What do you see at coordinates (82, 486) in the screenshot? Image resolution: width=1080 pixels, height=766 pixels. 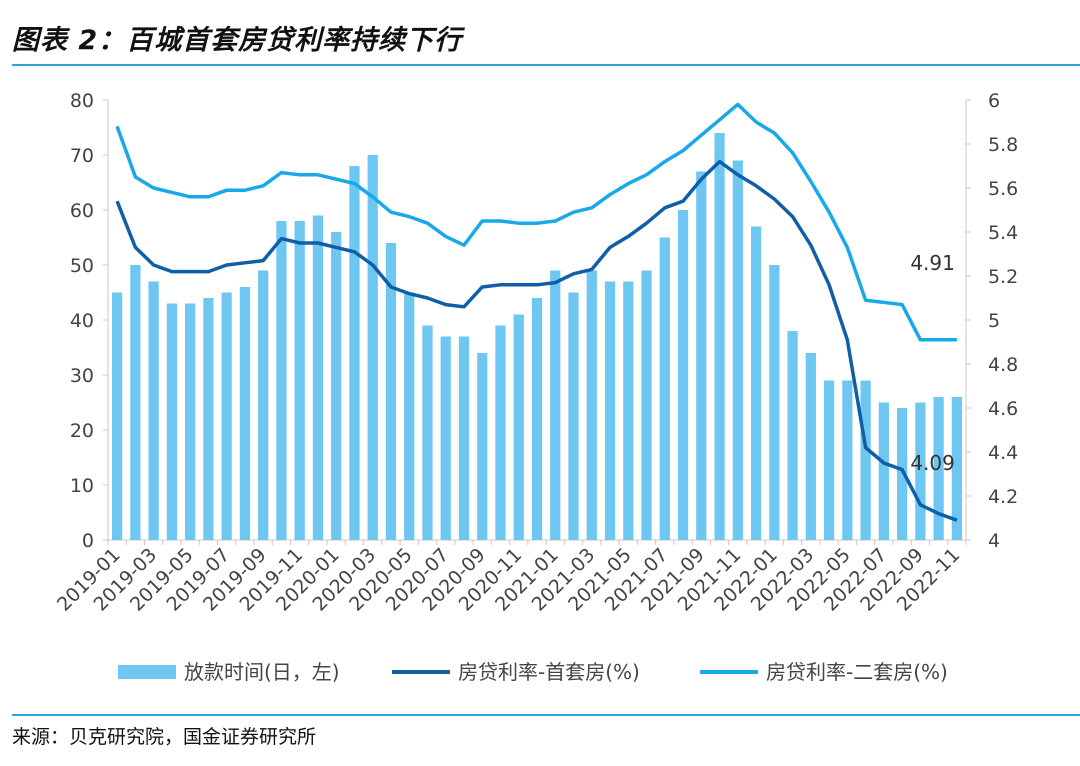 I see `left-tick-label: 10` at bounding box center [82, 486].